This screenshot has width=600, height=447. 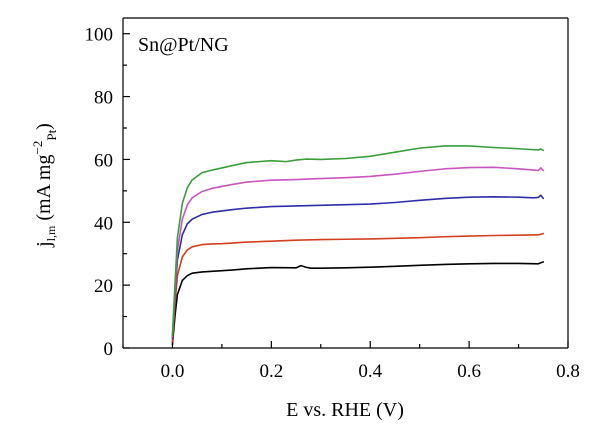 What do you see at coordinates (345, 410) in the screenshot?
I see `x-axis-title: E vs. RHE (V)` at bounding box center [345, 410].